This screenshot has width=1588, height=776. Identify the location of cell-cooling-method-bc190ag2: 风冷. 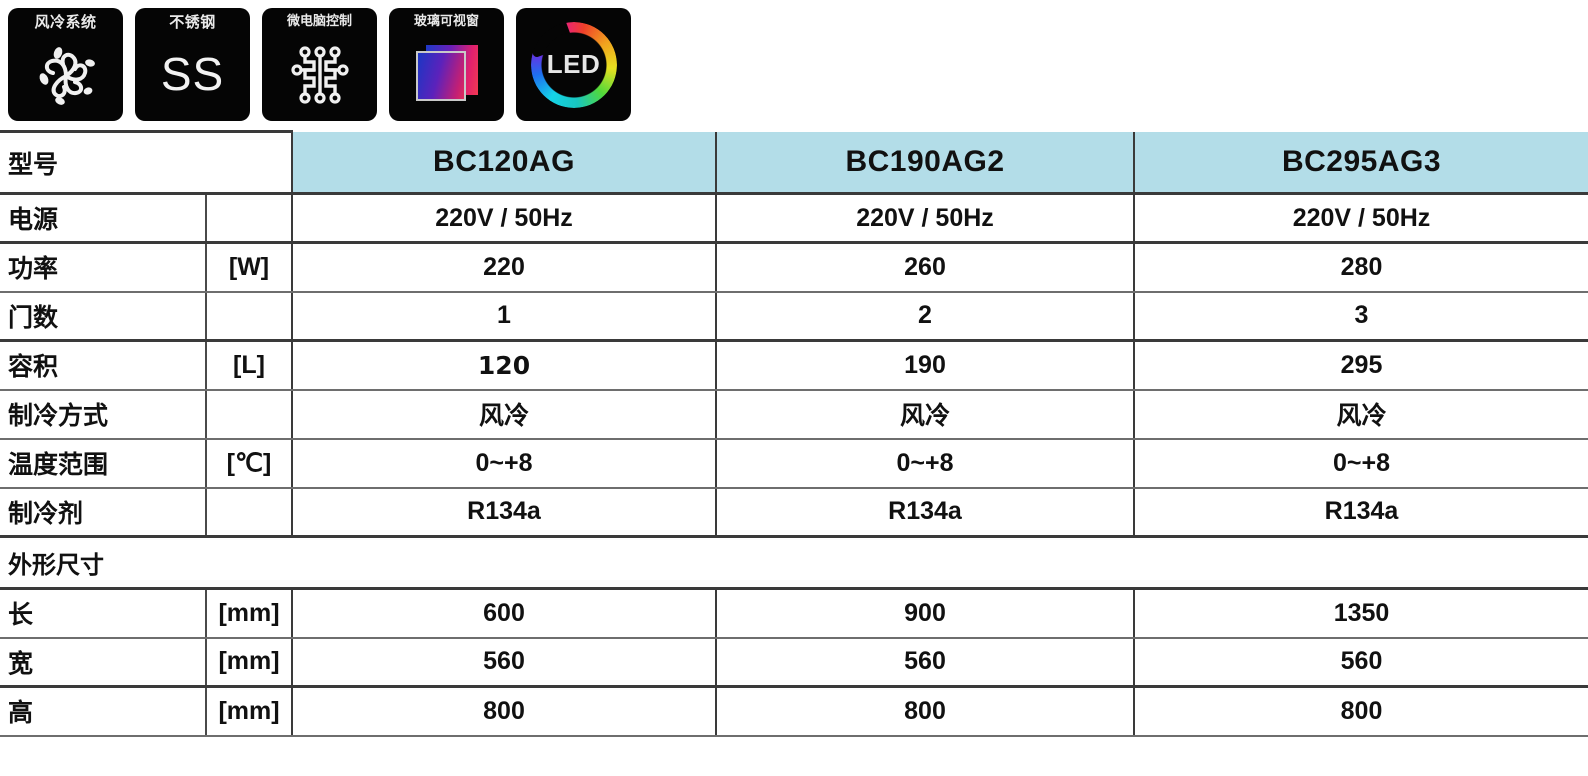
(924, 414).